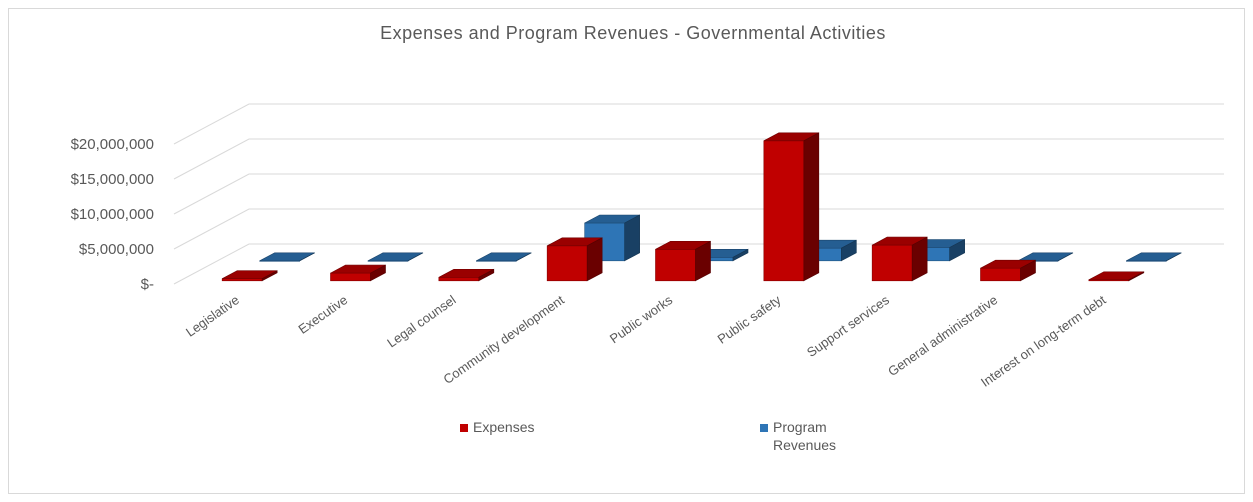 Image resolution: width=1253 pixels, height=502 pixels. I want to click on legend-swatch-program-revenues, so click(764, 428).